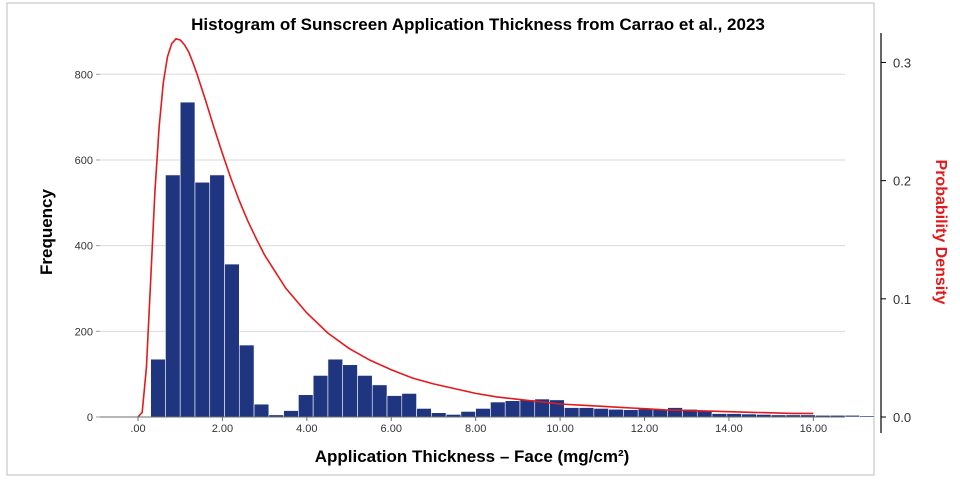  Describe the element at coordinates (222, 429) in the screenshot. I see `x-tick-label: 2.00` at that location.